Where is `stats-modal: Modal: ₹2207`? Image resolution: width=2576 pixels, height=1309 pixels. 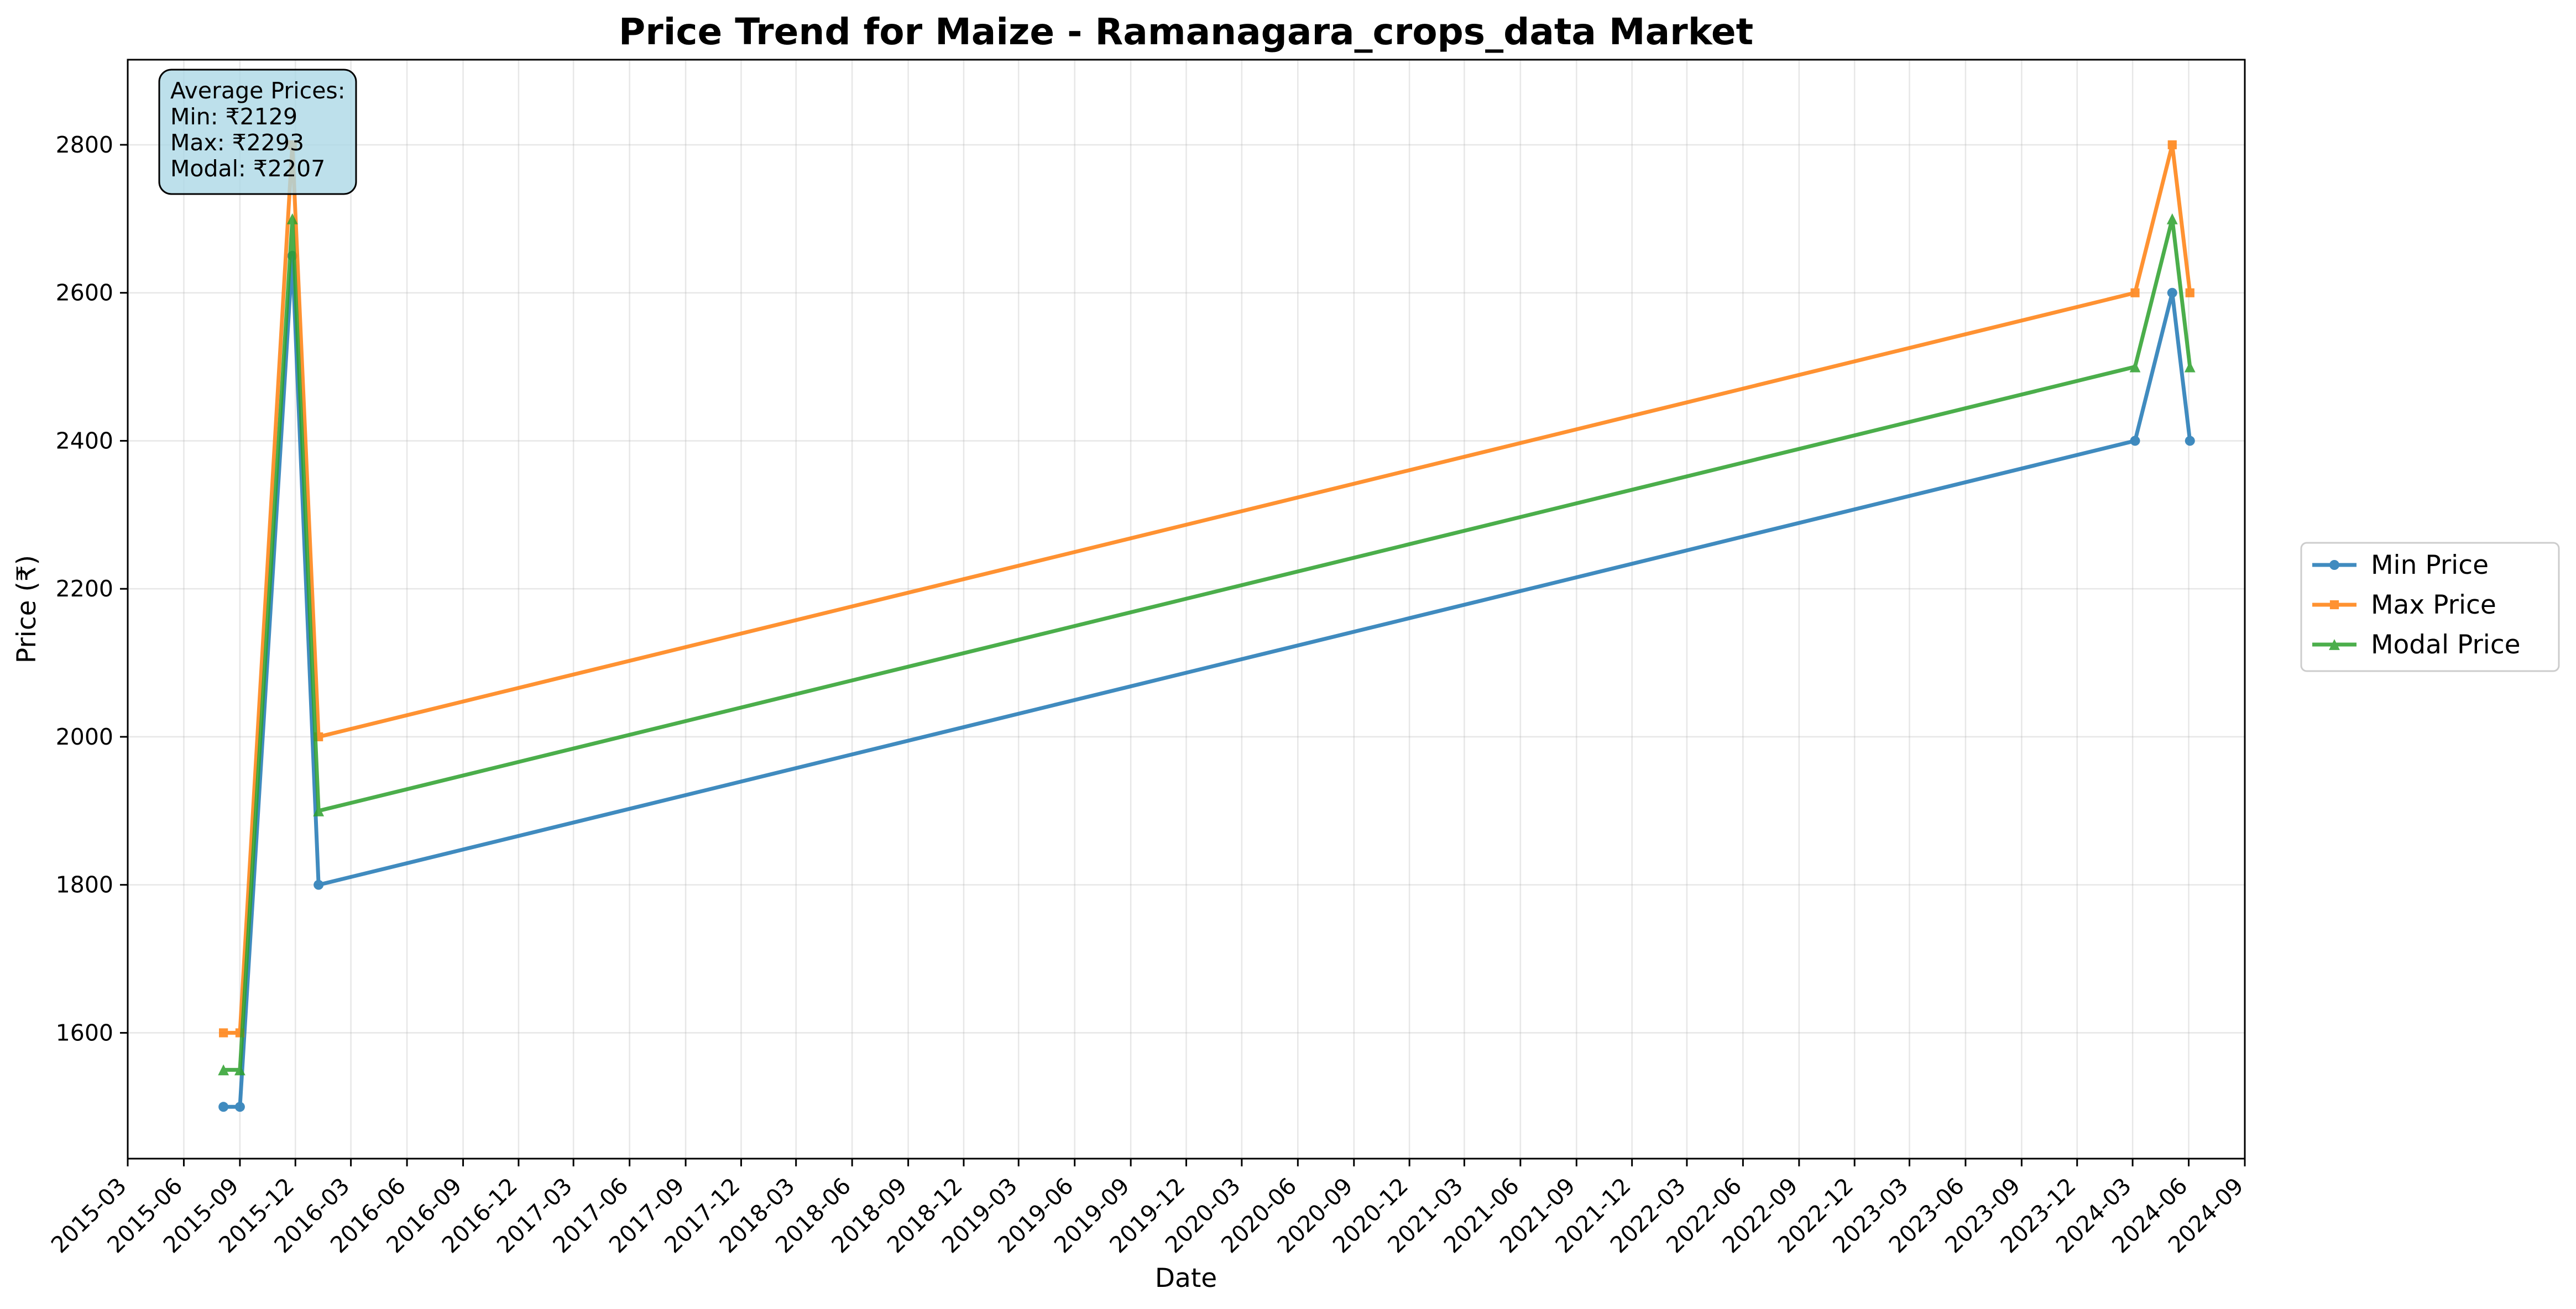 stats-modal: Modal: ₹2207 is located at coordinates (247, 168).